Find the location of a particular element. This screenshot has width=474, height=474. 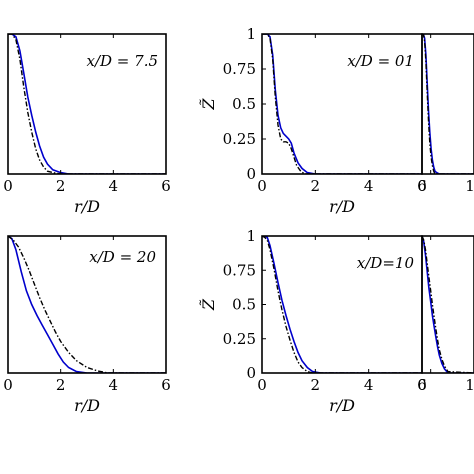

panel-4: 0 2 4 6 r/D x/D = 20 is located at coordinates (87, 325).